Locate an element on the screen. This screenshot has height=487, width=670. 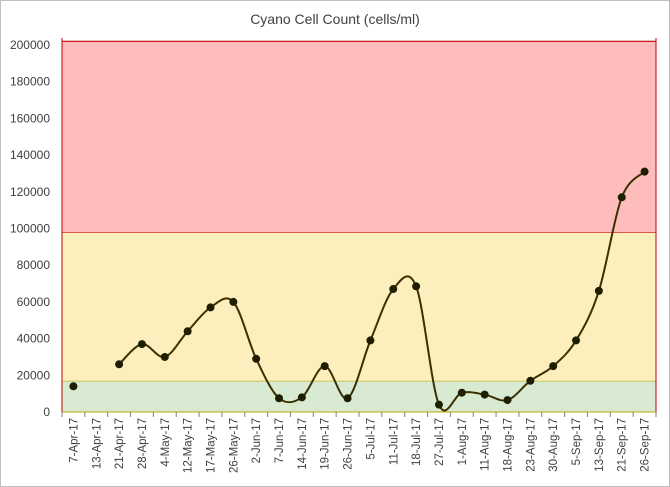
x-tick-label: 26-May-17 is located at coordinates (234, 445).